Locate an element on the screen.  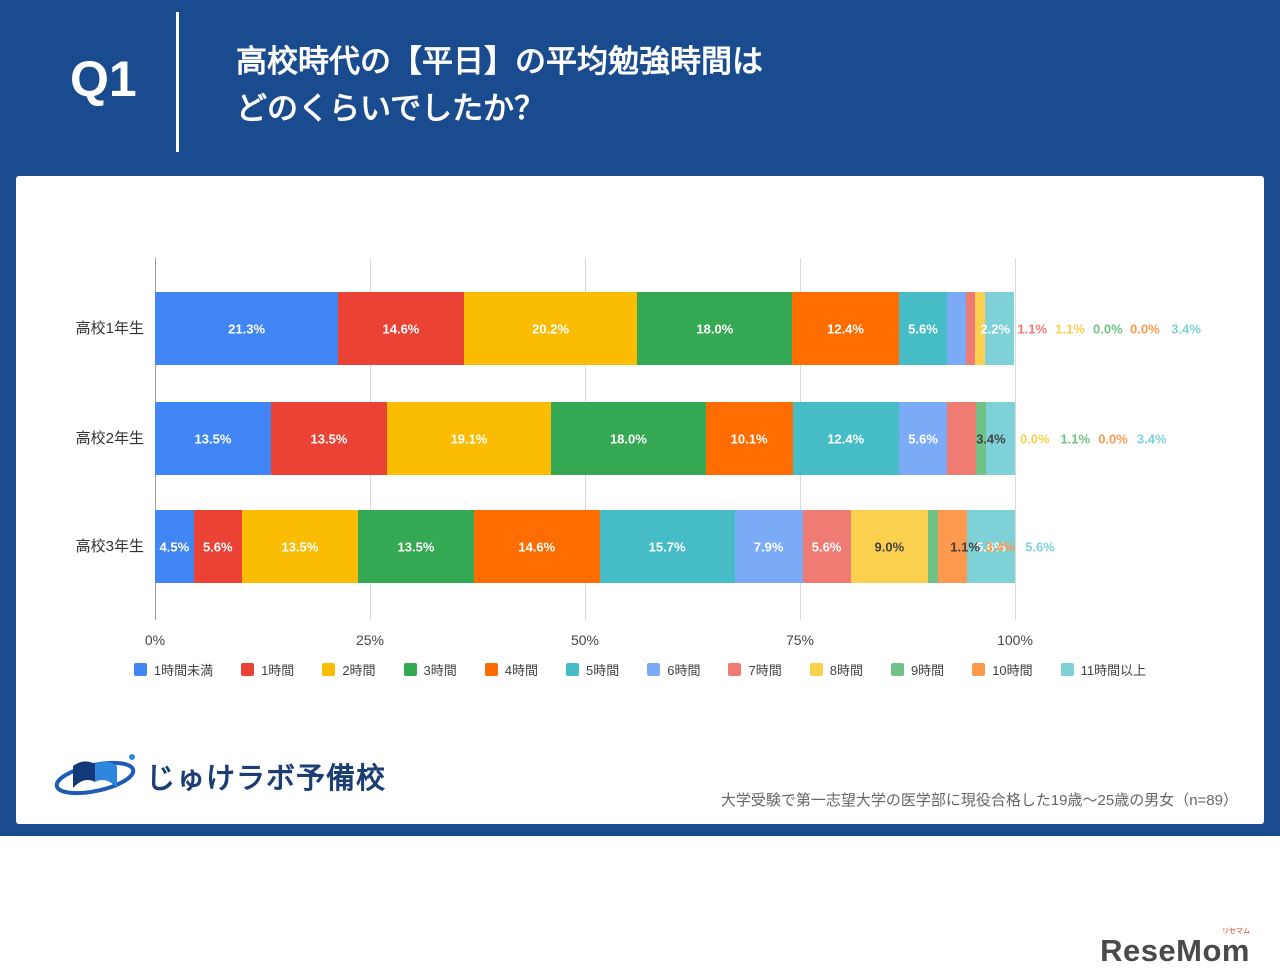
legend-item: 1時間未満 is located at coordinates (173, 669).